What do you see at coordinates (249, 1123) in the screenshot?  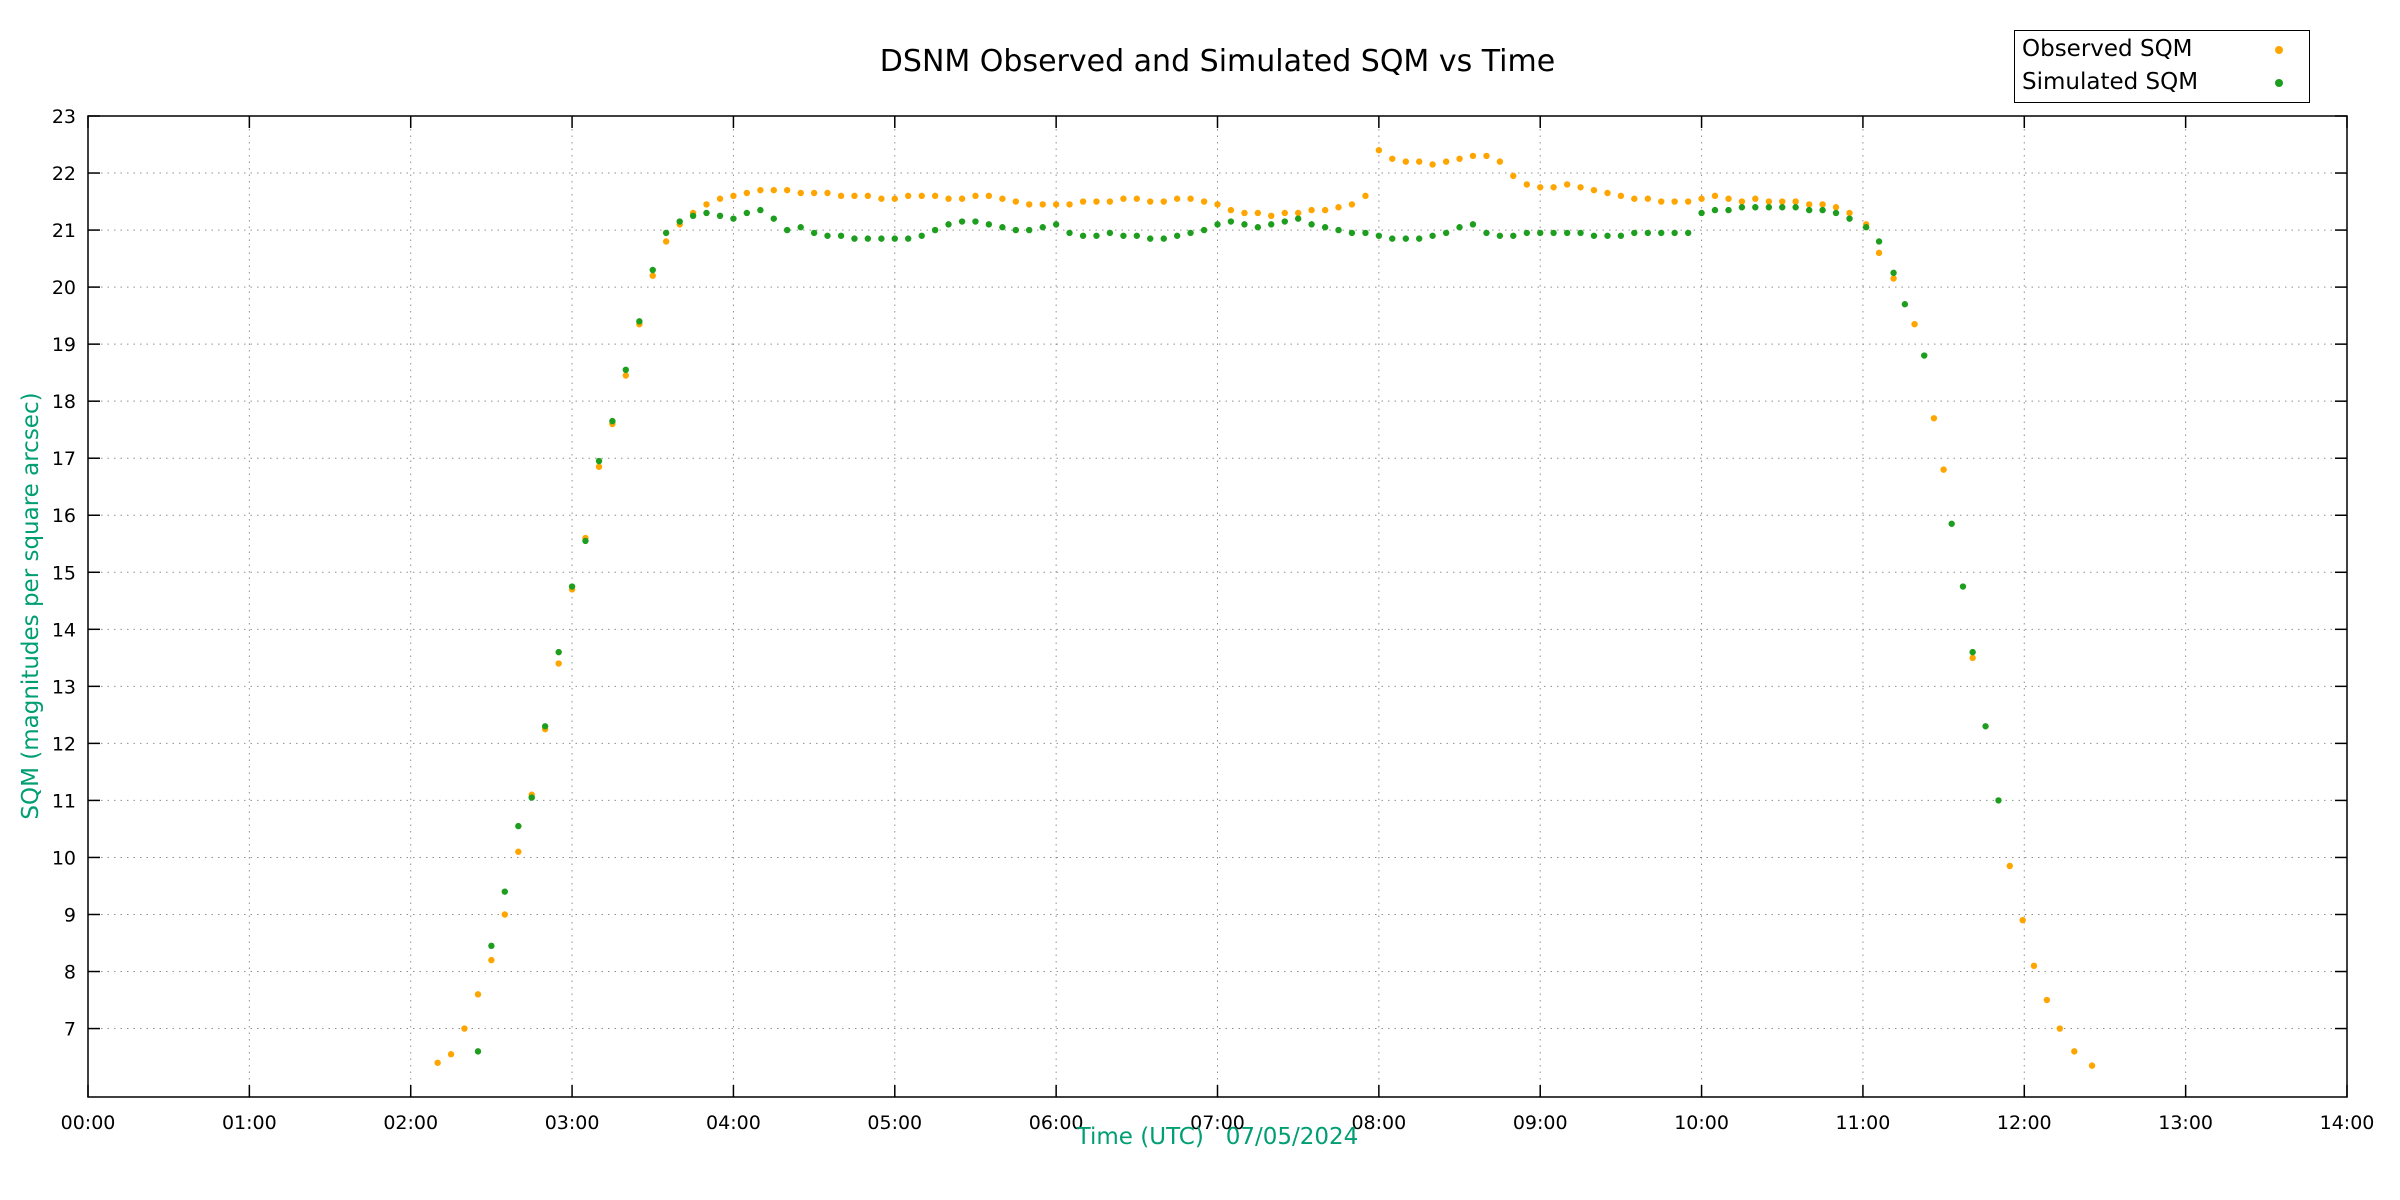 I see `svg-text: 01:00` at bounding box center [249, 1123].